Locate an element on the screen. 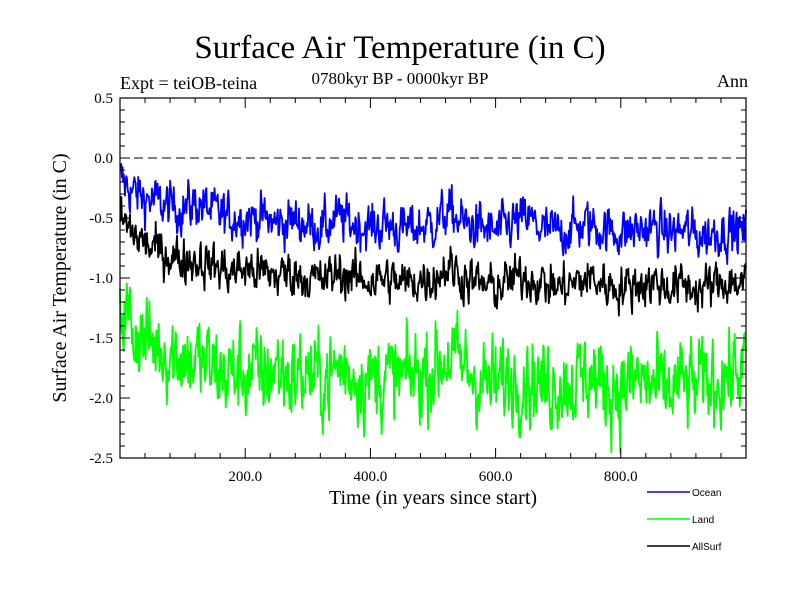 This screenshot has width=800, height=600. legend-label-ocean: Ocean is located at coordinates (706, 493).